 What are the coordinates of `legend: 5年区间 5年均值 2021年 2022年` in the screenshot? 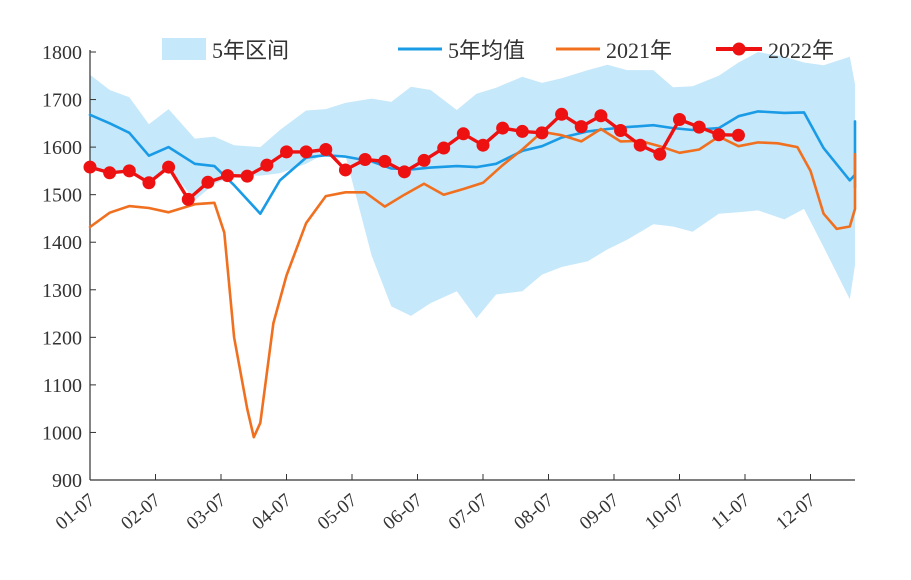 It's located at (498, 50).